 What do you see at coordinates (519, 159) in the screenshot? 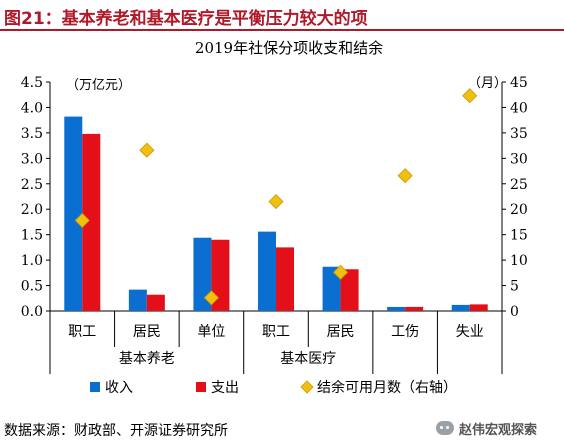
I see `y-right-tick-label: 30` at bounding box center [519, 159].